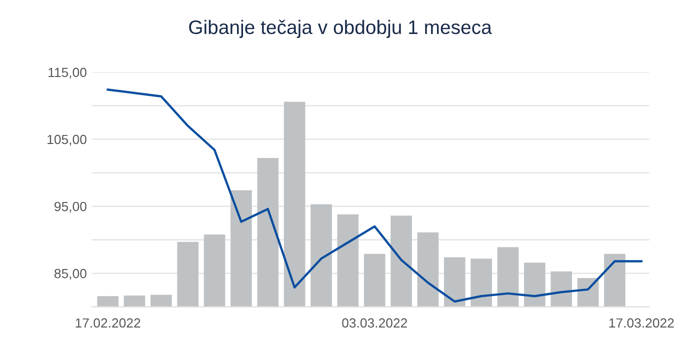  Describe the element at coordinates (70, 274) in the screenshot. I see `y-tick-label: 85,00` at that location.